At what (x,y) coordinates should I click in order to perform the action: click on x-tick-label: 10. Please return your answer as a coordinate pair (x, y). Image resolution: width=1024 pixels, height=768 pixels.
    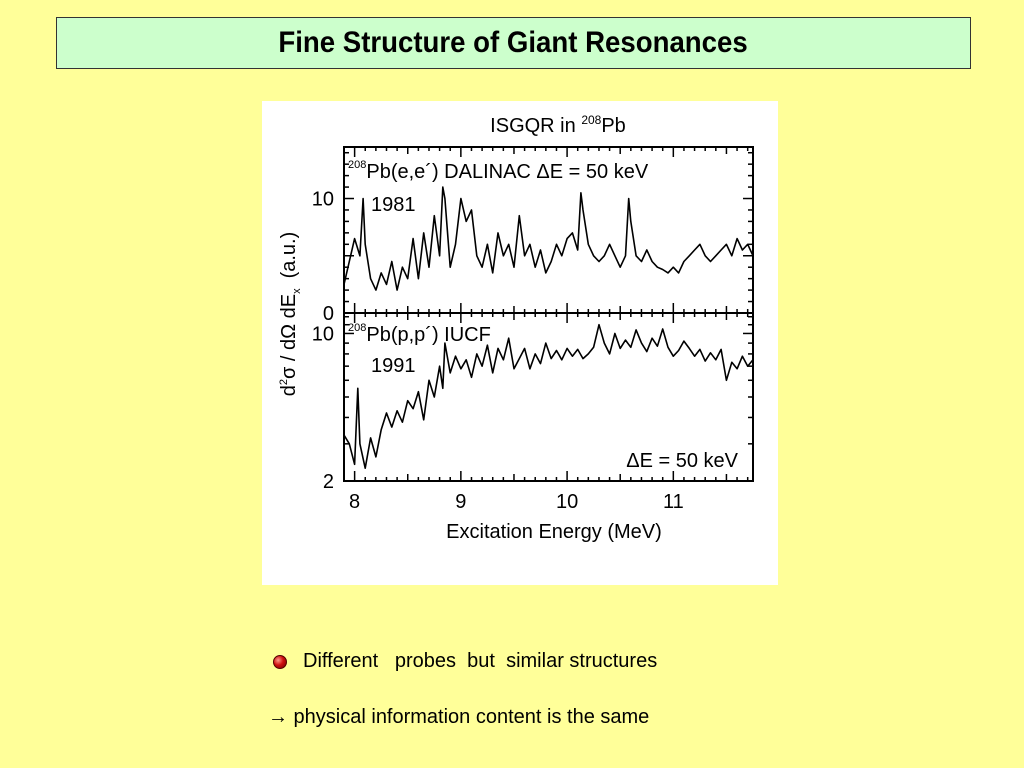
    Looking at the image, I should click on (567, 502).